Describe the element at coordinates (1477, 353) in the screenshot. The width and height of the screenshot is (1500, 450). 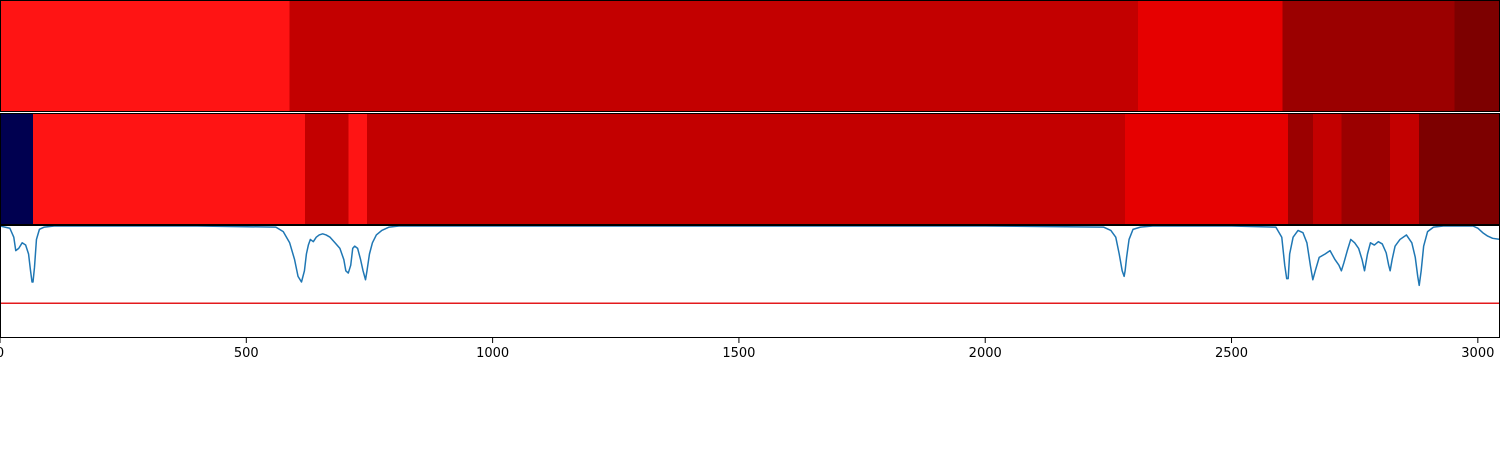
I see `x-tick-label: 3000` at that location.